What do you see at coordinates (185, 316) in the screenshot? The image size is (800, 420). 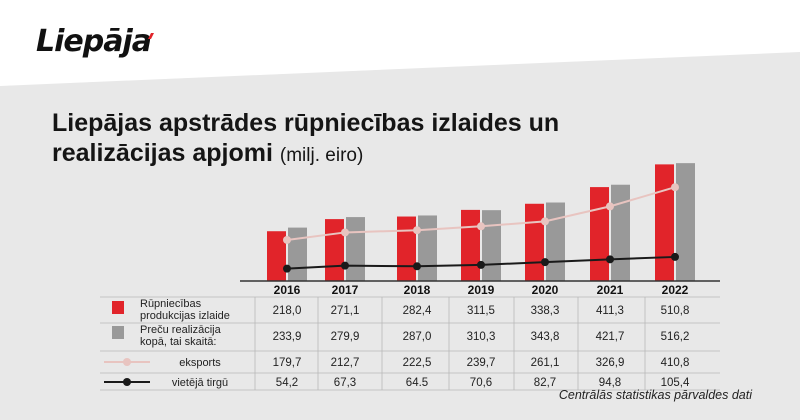 I see `row-label-output-2: produkcijas izlaide` at bounding box center [185, 316].